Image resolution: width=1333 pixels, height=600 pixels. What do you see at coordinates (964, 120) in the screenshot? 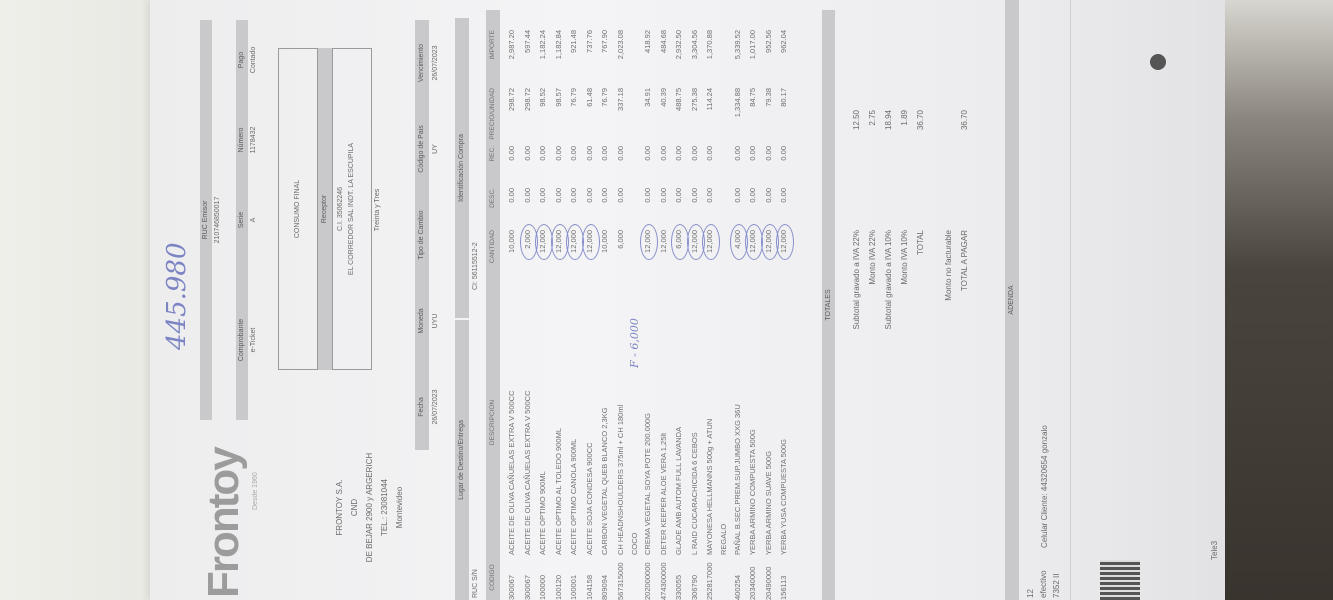
I see `totals-value: 36.70` at bounding box center [964, 120].